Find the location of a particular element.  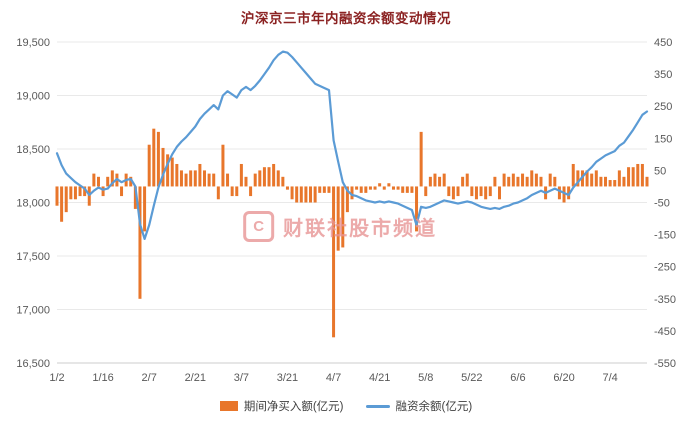

x-axis-tick-label: 1/16 is located at coordinates (102, 378).